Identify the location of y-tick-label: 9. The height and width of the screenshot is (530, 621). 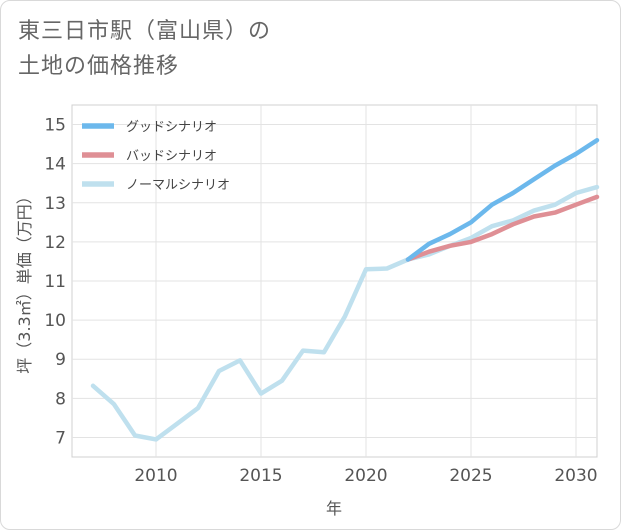
(60, 360).